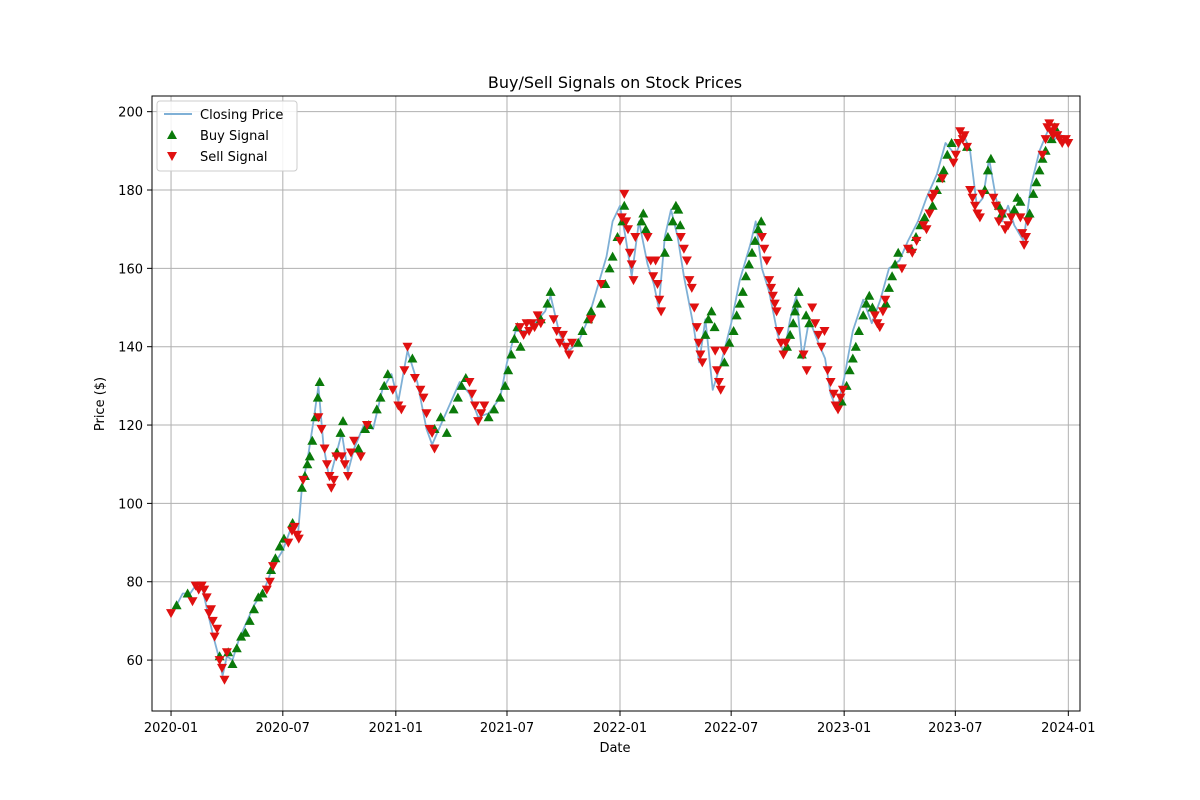 This screenshot has height=800, width=1200. I want to click on x-tick-label: 2021-07, so click(507, 728).